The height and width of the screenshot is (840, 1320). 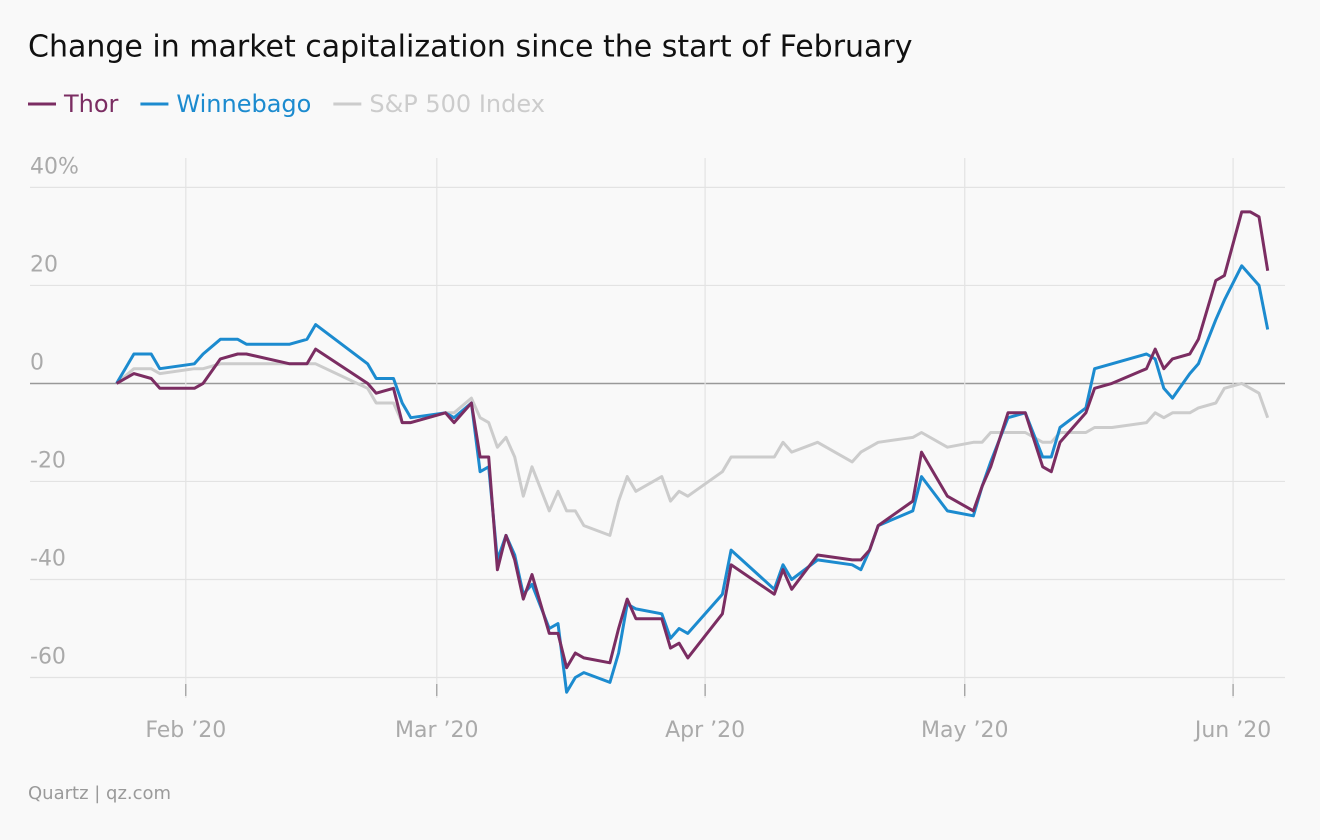 What do you see at coordinates (1232, 730) in the screenshot?
I see `x-tick-label: Jun ’20` at bounding box center [1232, 730].